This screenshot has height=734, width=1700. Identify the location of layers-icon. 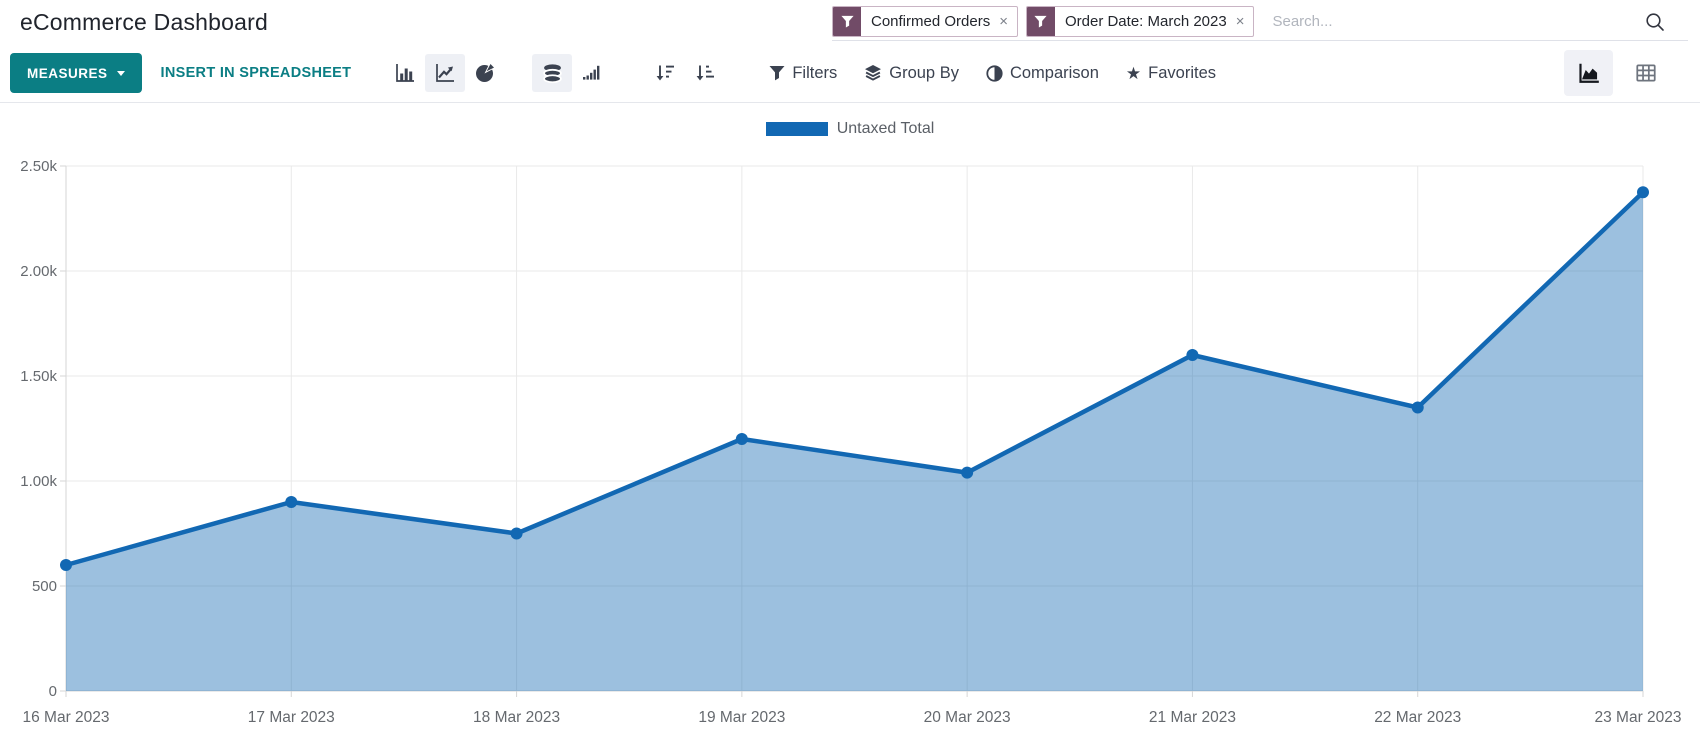
(873, 73).